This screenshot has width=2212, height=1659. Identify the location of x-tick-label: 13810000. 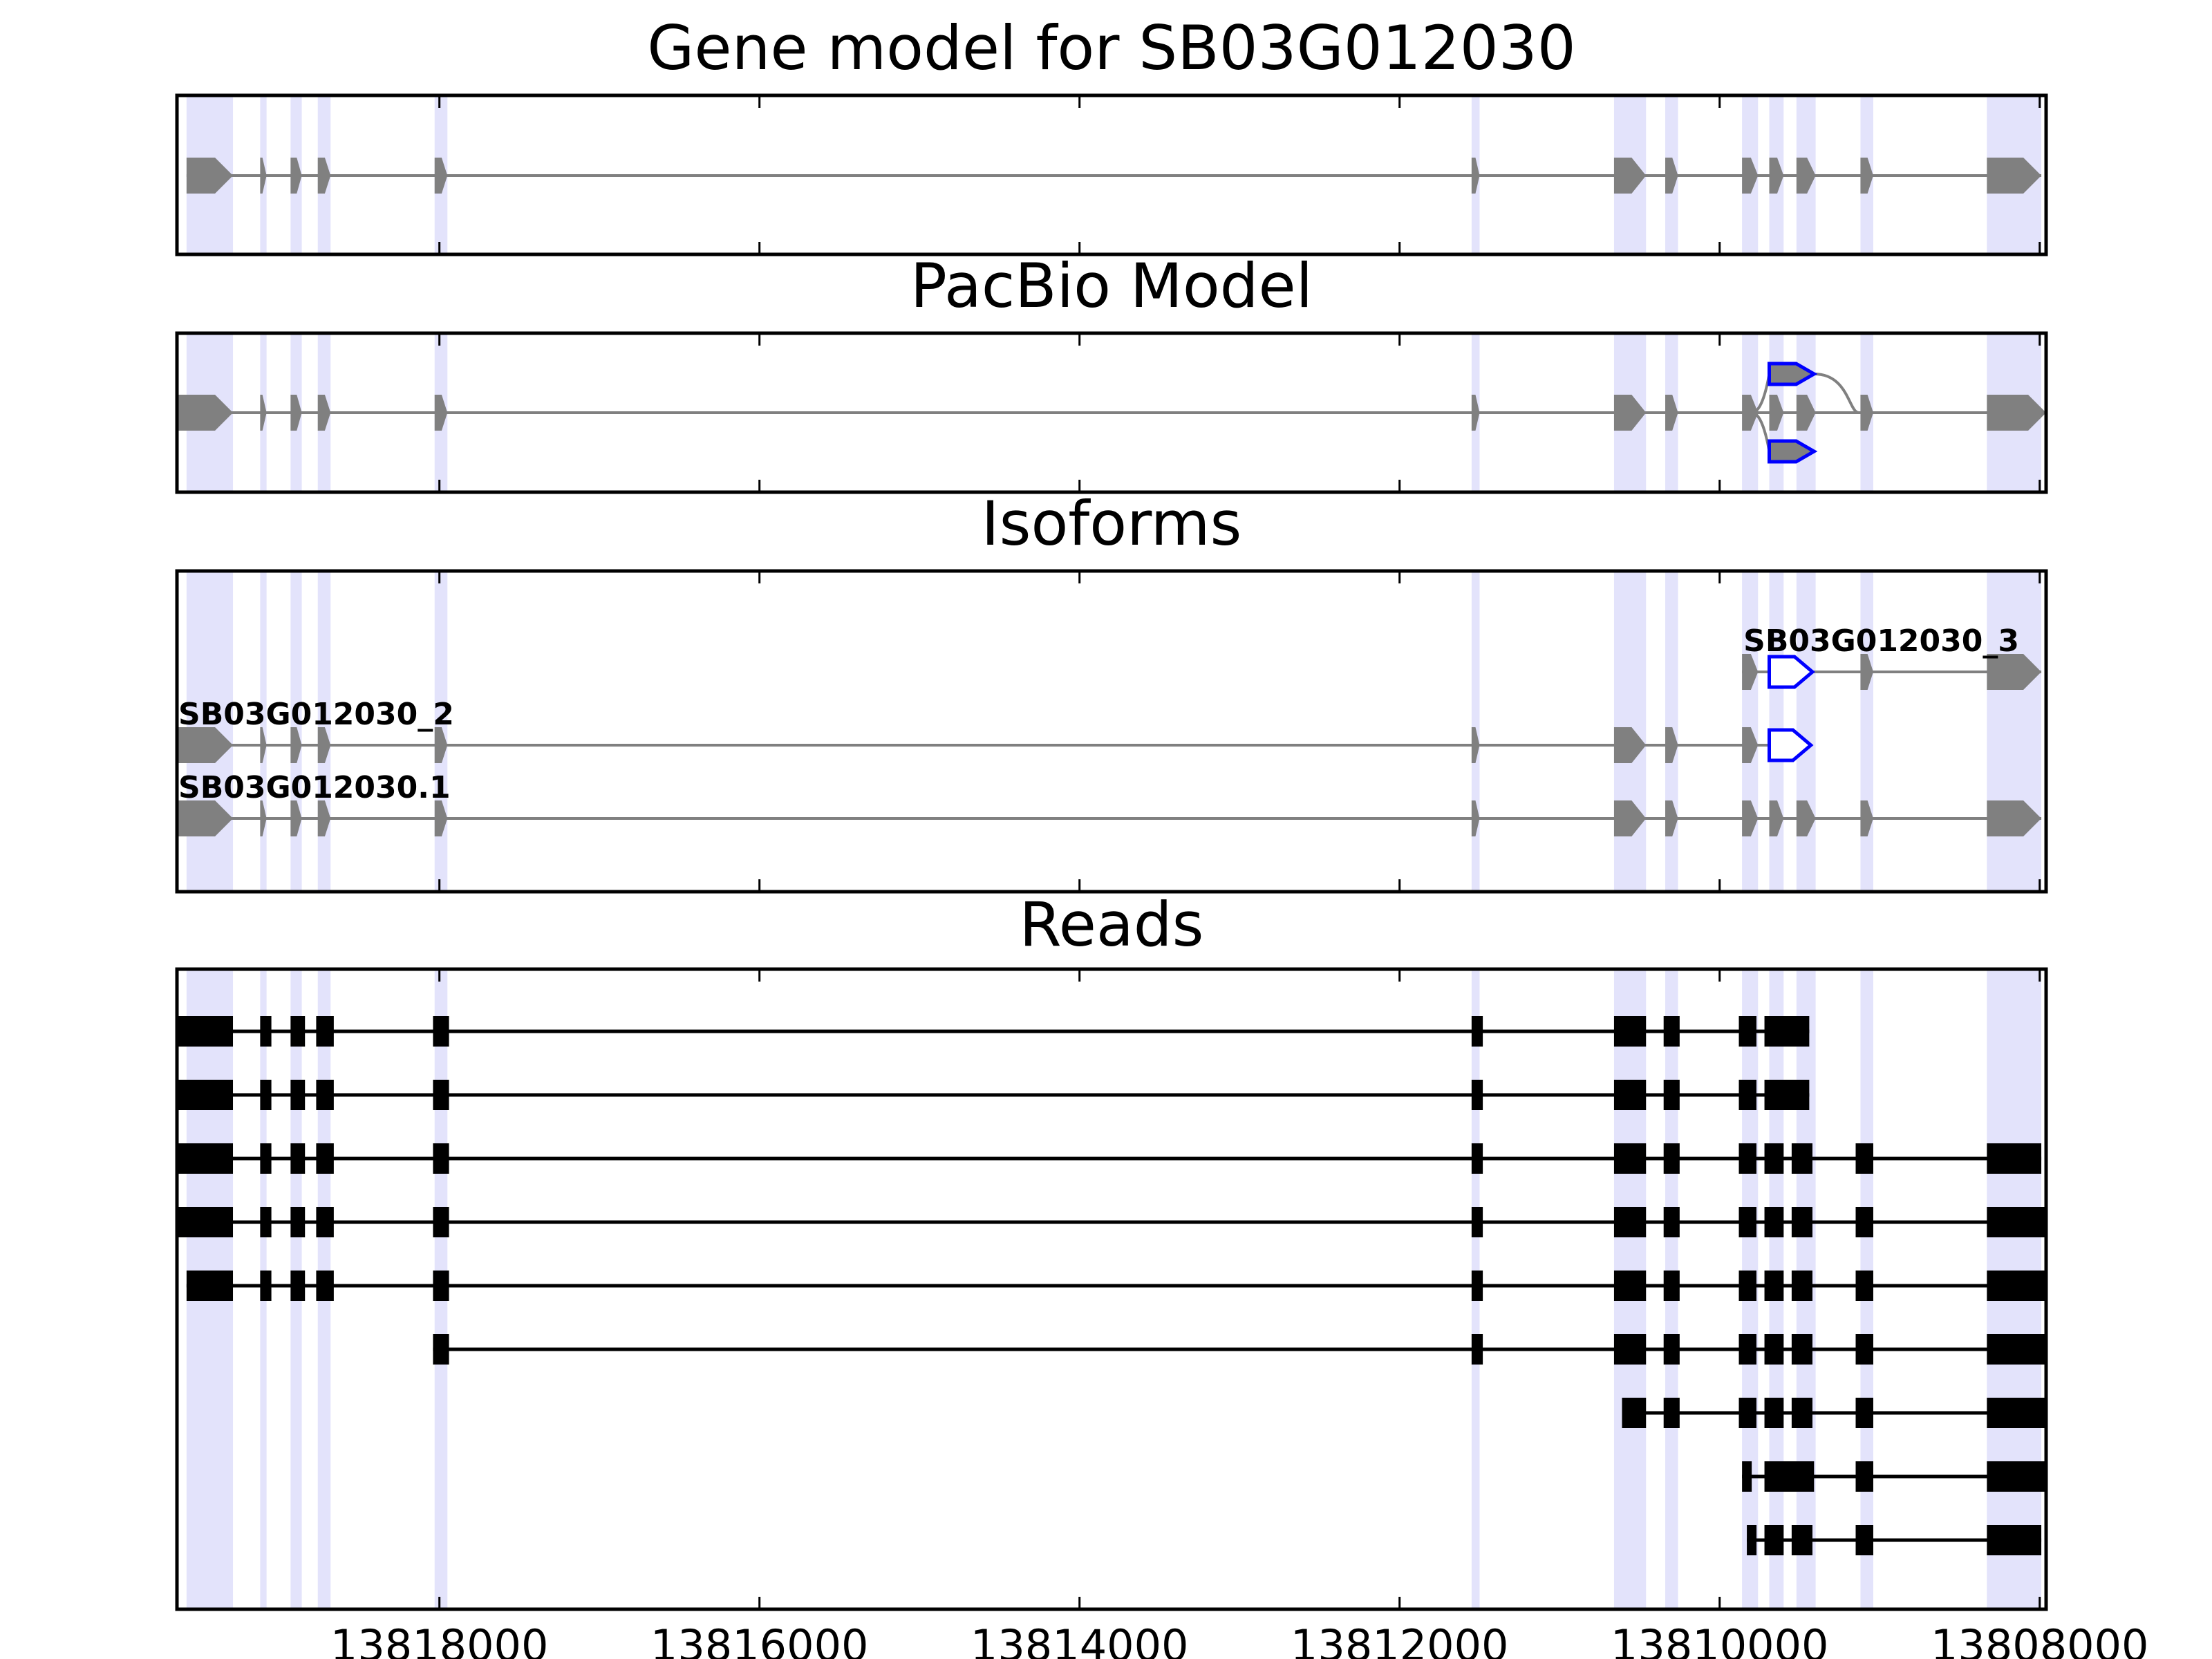
(1720, 1639).